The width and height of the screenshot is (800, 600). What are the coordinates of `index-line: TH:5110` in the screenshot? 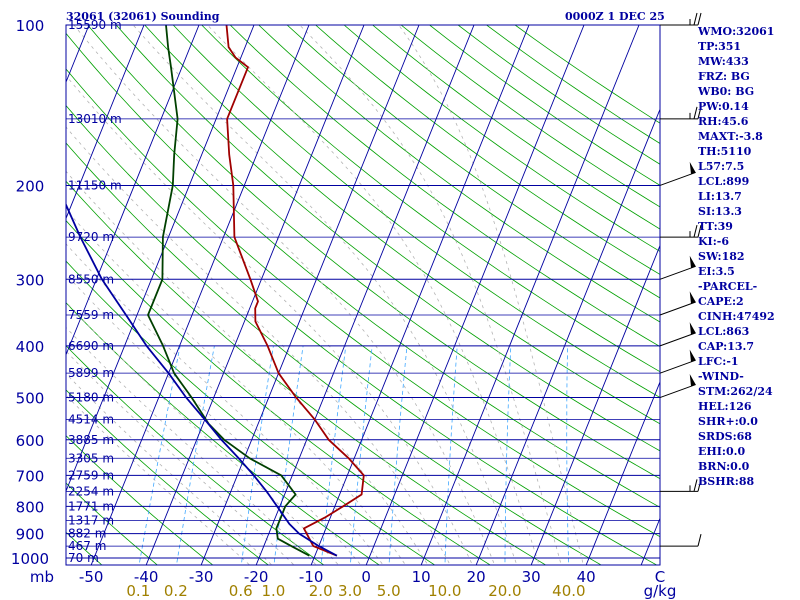 It's located at (725, 151).